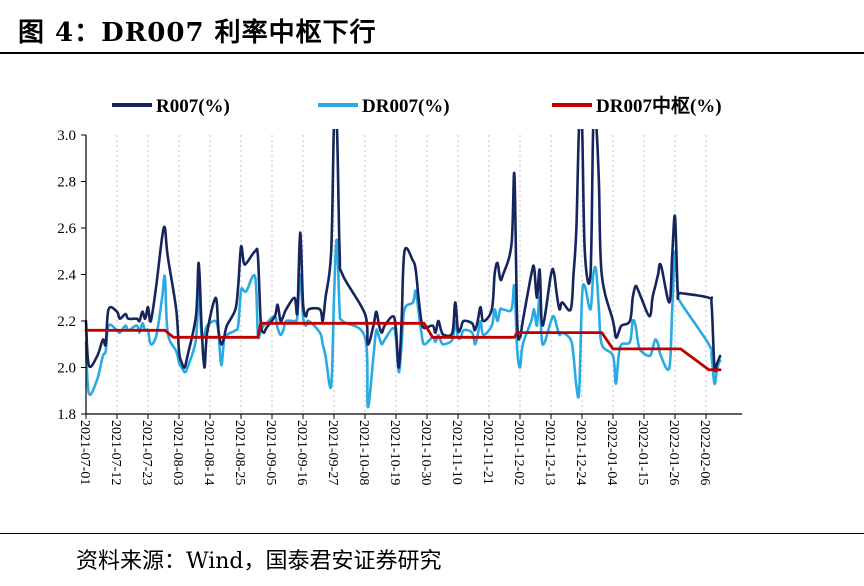  I want to click on x-tick-label: 2021-11-10, so click(456, 452).